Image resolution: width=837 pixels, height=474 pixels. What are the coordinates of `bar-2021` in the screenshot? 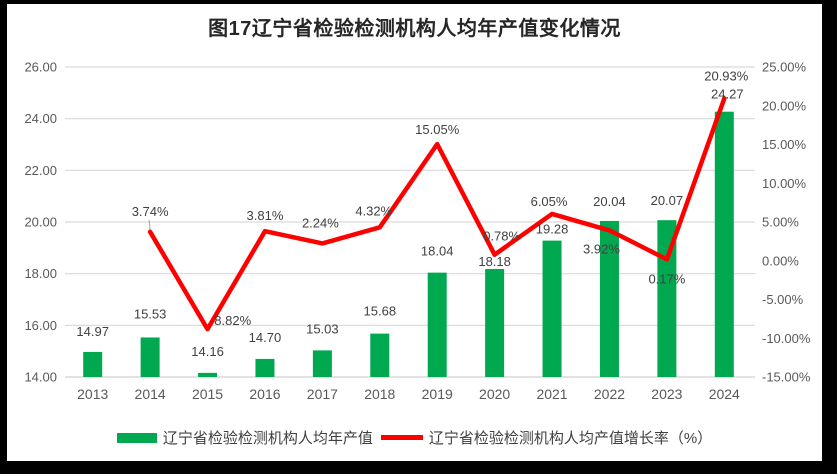 It's located at (552, 308).